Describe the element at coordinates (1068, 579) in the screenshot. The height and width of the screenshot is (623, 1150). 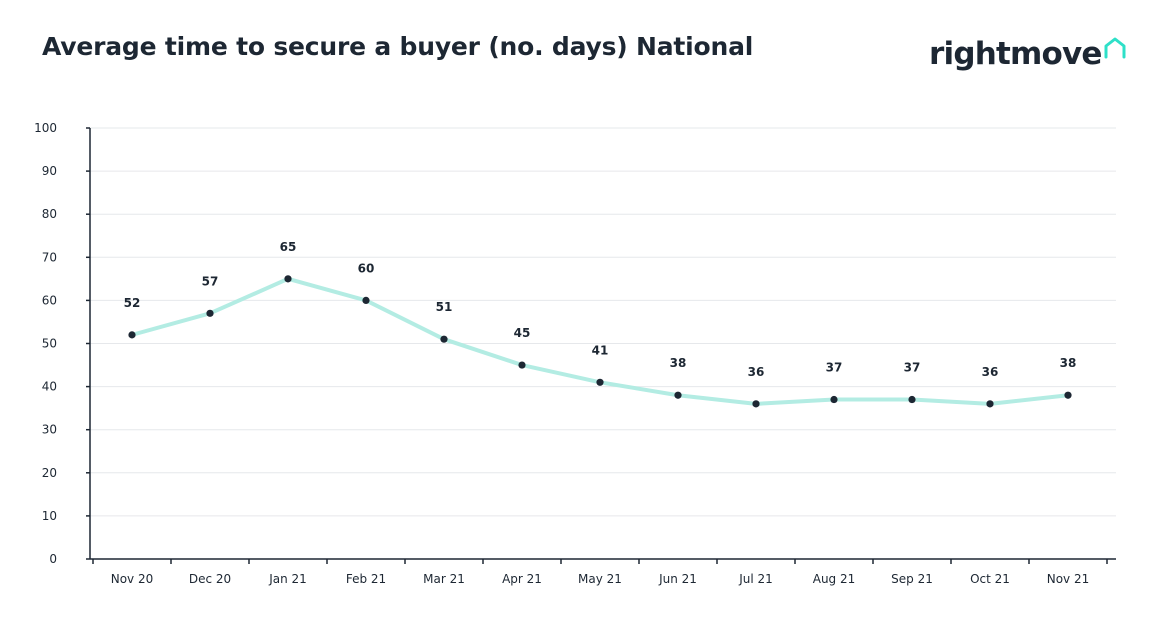
I see `x-tick-label: Nov 21` at that location.